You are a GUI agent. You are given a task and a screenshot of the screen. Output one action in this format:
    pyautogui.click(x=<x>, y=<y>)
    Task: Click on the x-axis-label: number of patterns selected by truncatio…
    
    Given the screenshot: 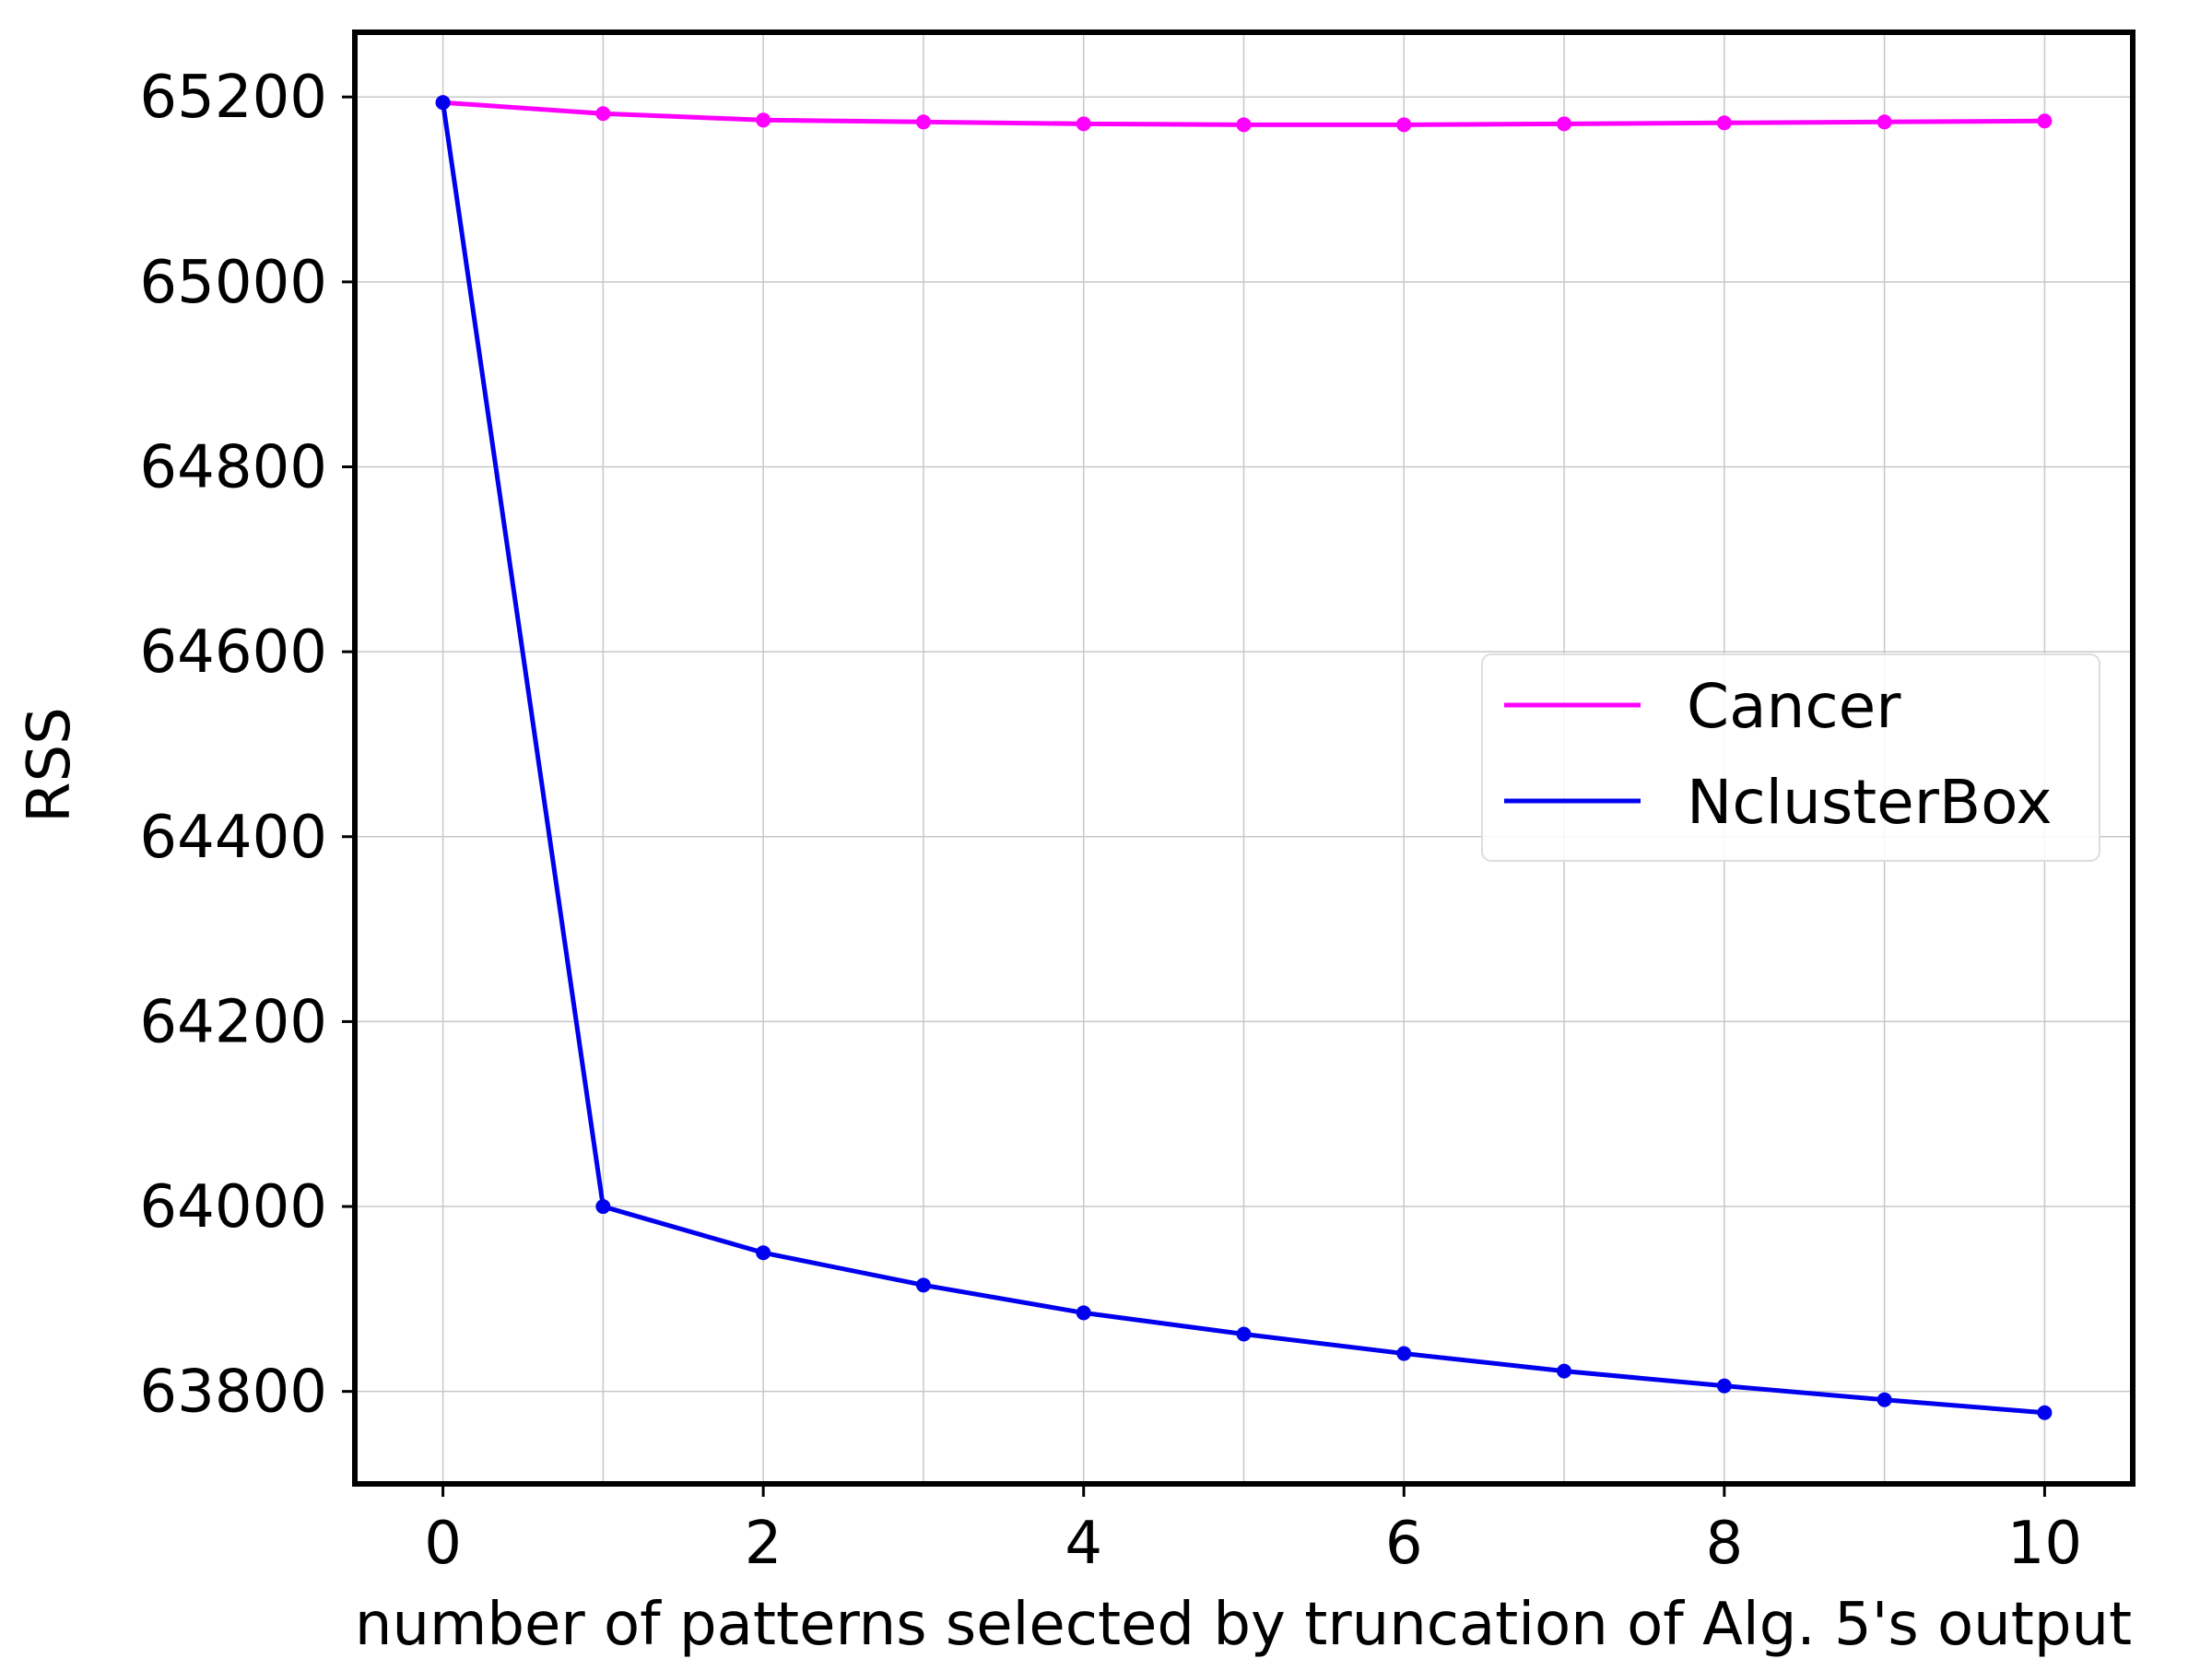 What is the action you would take?
    pyautogui.click(x=1243, y=1625)
    